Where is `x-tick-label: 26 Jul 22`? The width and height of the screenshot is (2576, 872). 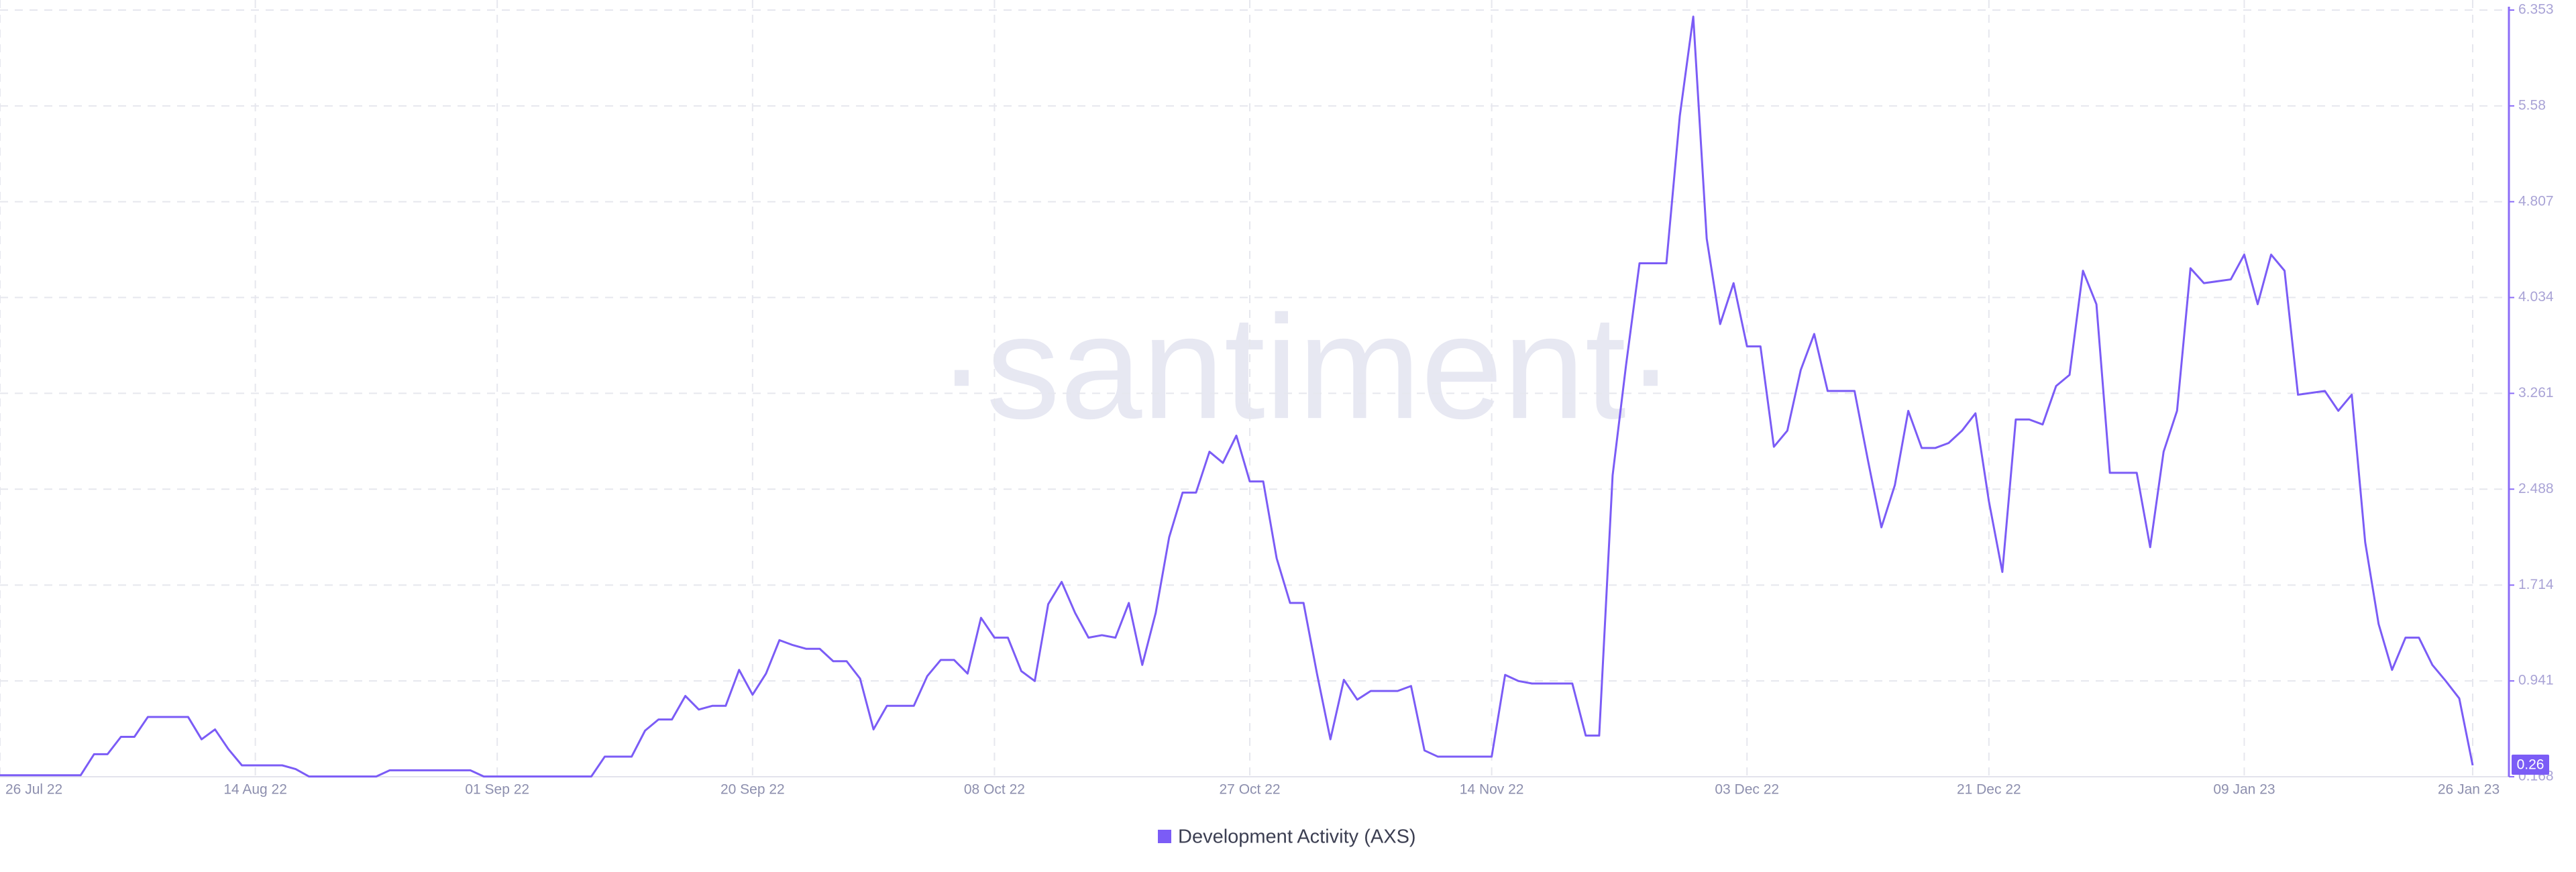
x-tick-label: 26 Jul 22 is located at coordinates (33, 790).